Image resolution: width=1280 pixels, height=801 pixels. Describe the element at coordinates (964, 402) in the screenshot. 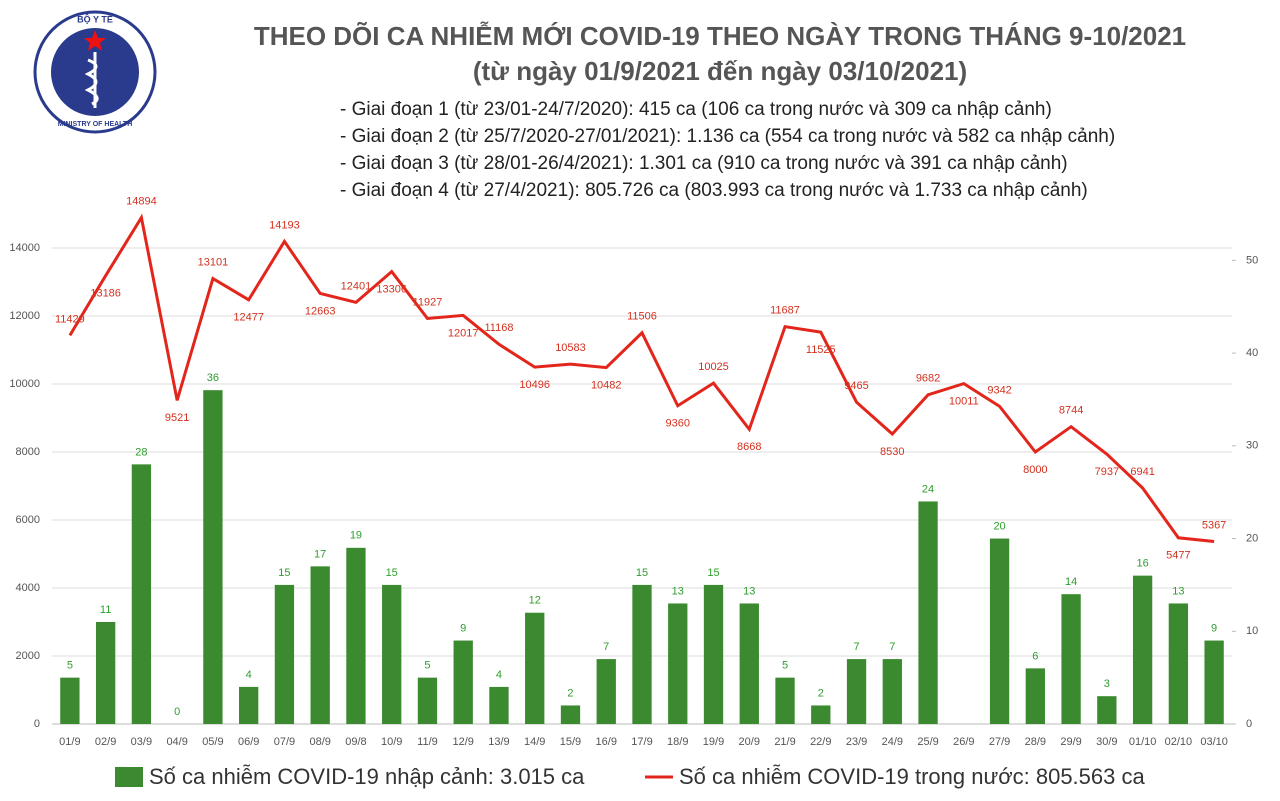

I see `line-value-label: 10011` at that location.